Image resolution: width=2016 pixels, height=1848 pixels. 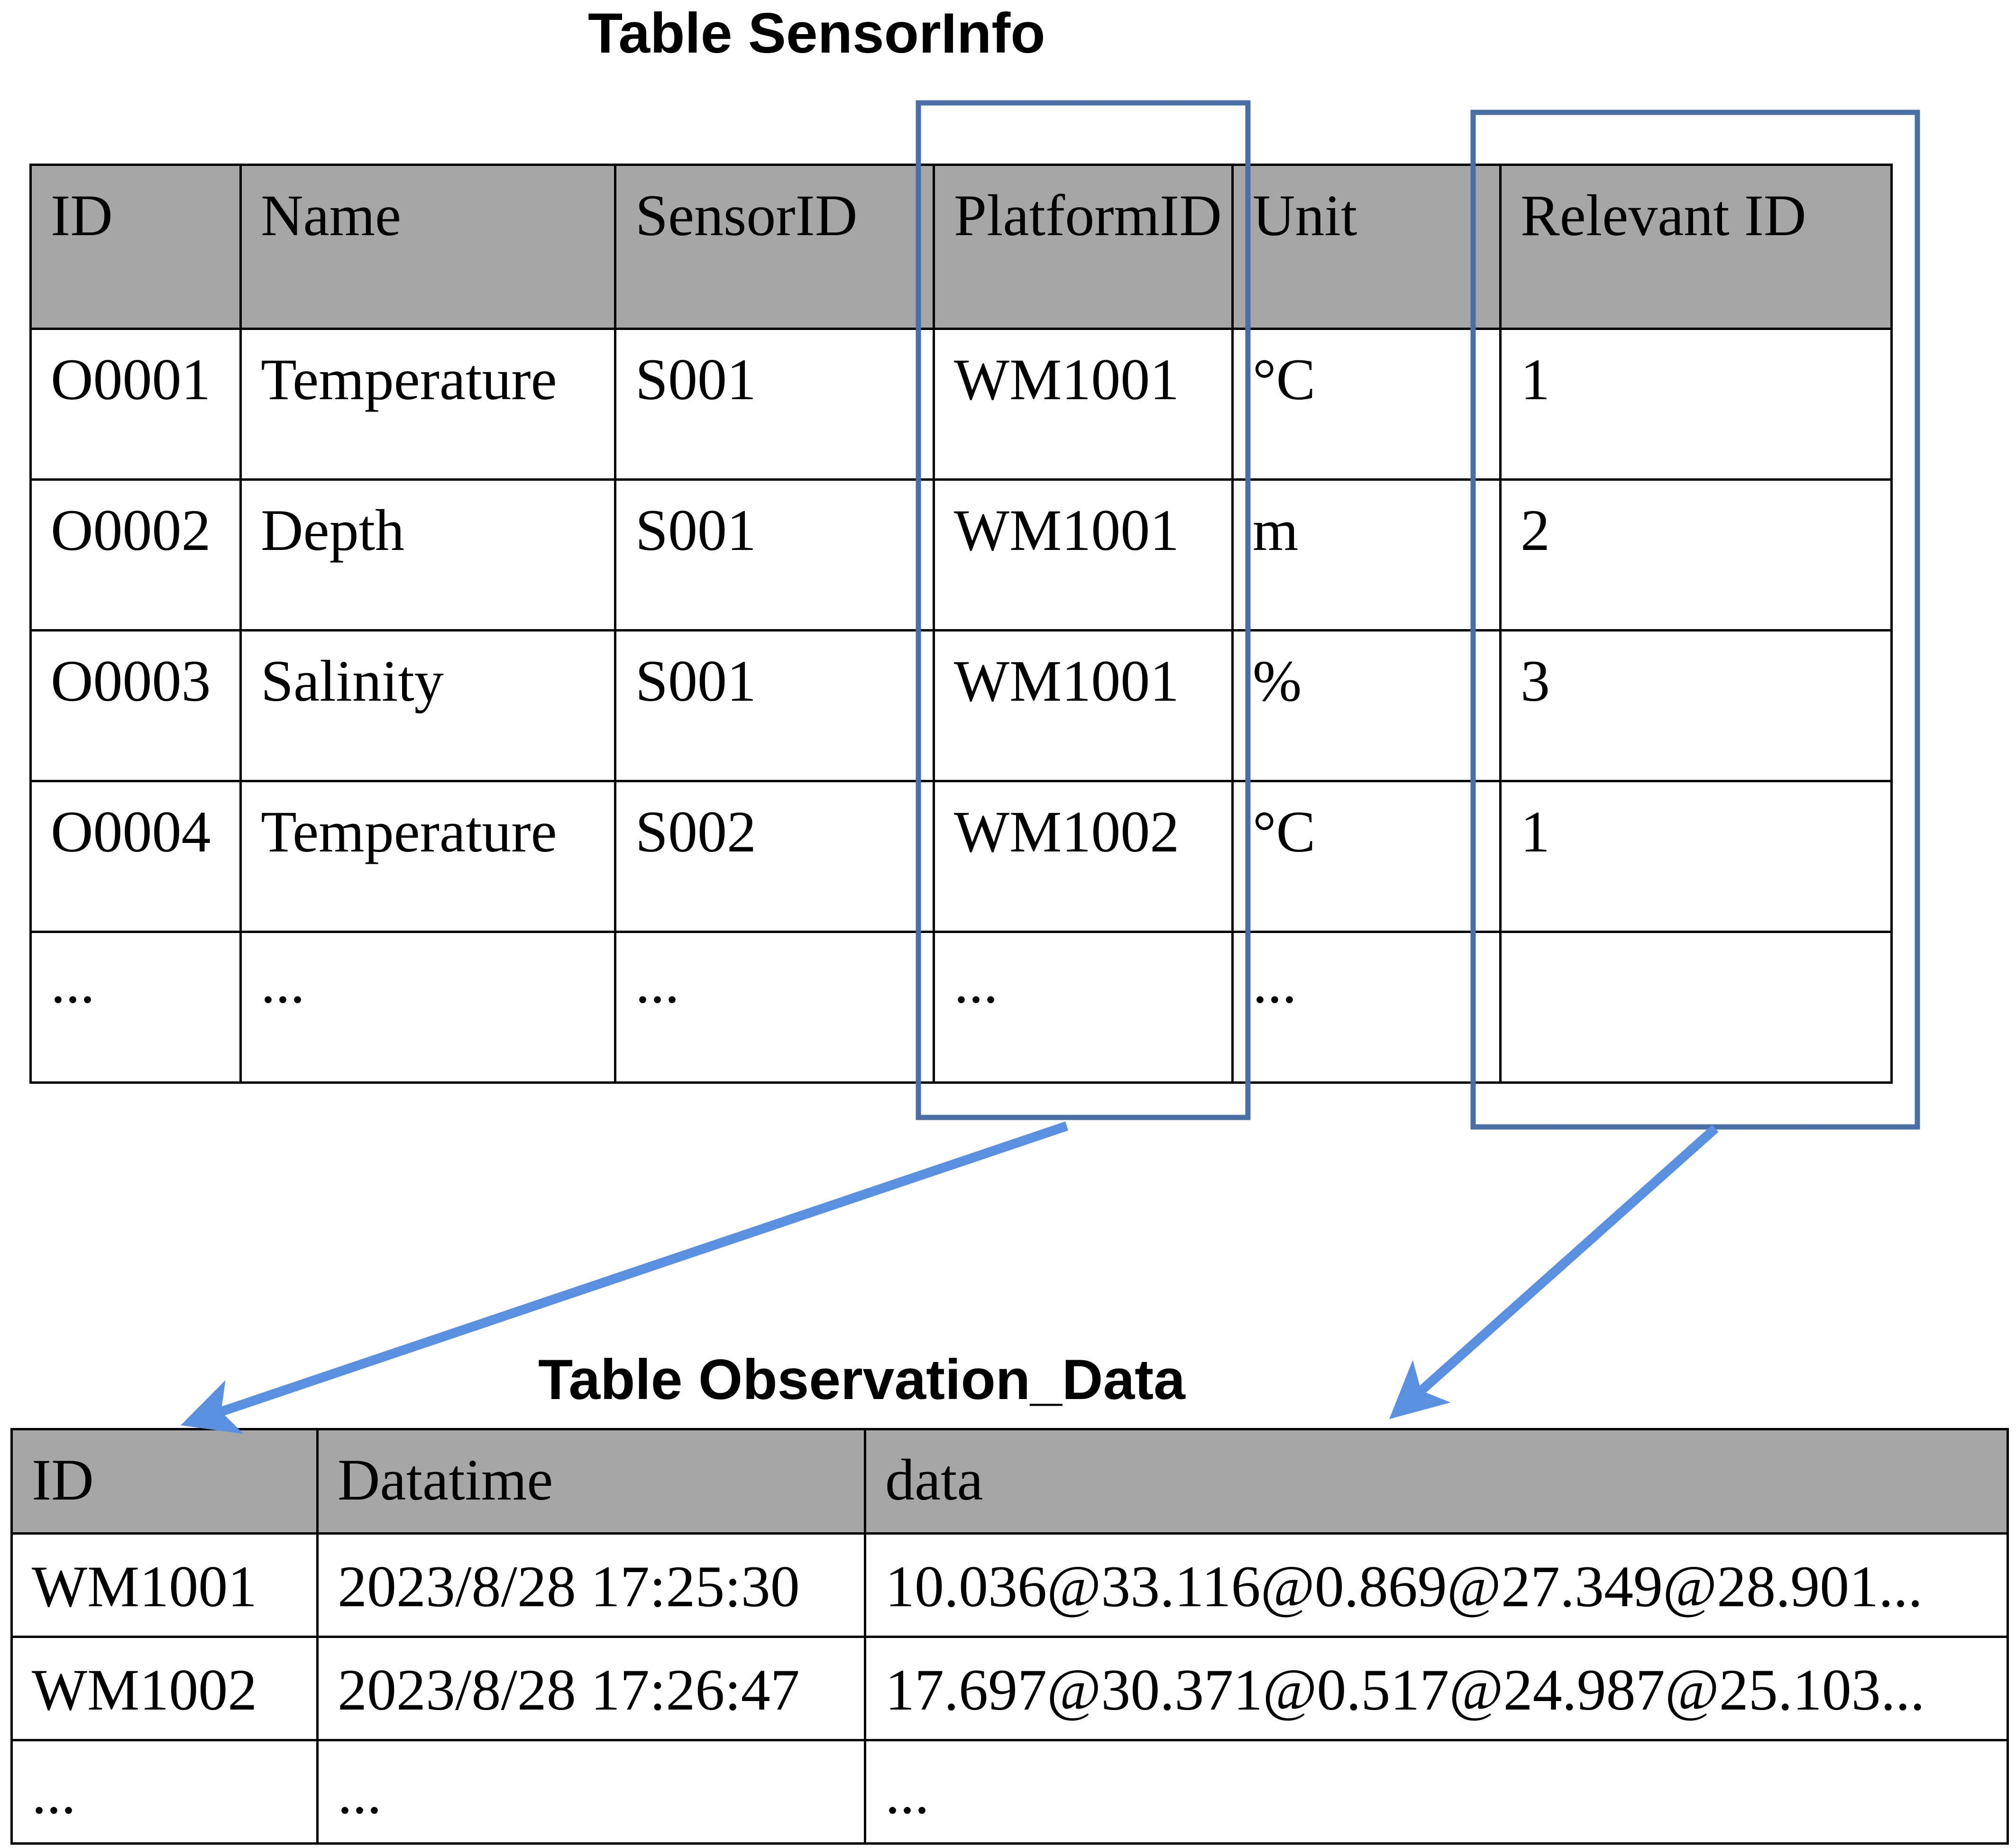 What do you see at coordinates (591, 1481) in the screenshot?
I see `header-cell: Datatime` at bounding box center [591, 1481].